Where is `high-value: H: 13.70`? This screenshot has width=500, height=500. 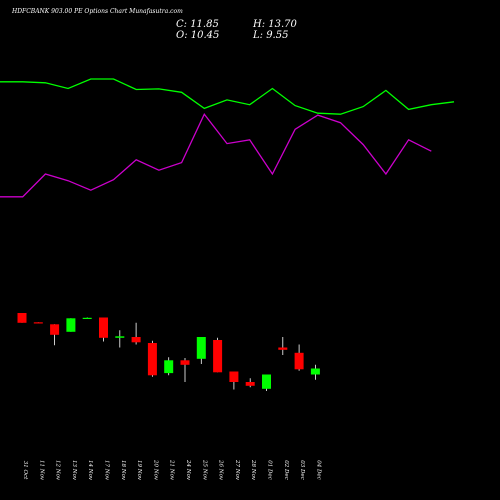
high-value: H: 13.70 is located at coordinates (275, 24).